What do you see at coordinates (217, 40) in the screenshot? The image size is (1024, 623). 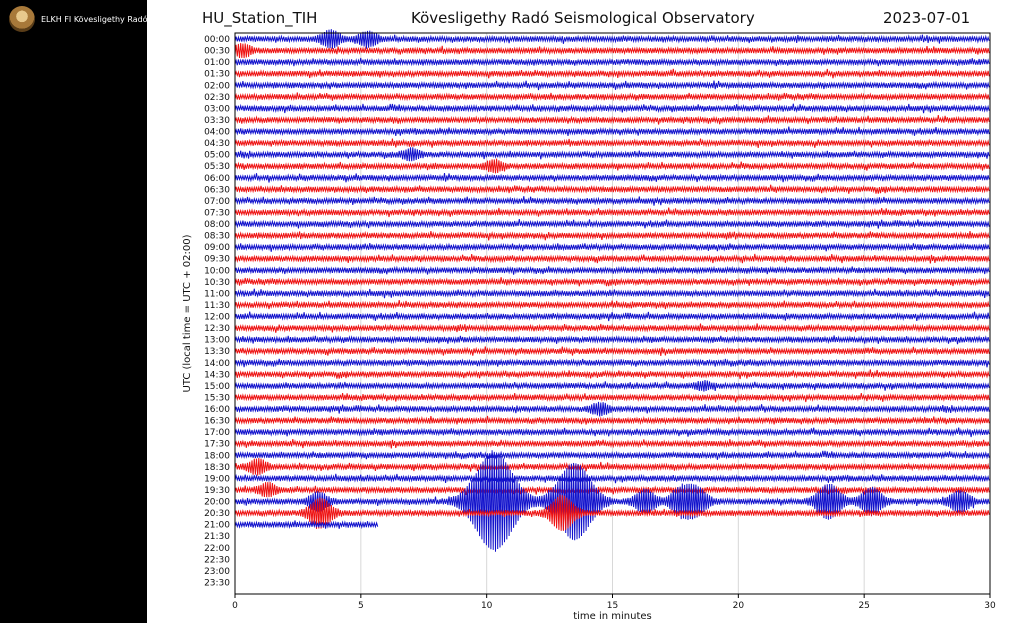 I see `row-time-label: 00:00` at bounding box center [217, 40].